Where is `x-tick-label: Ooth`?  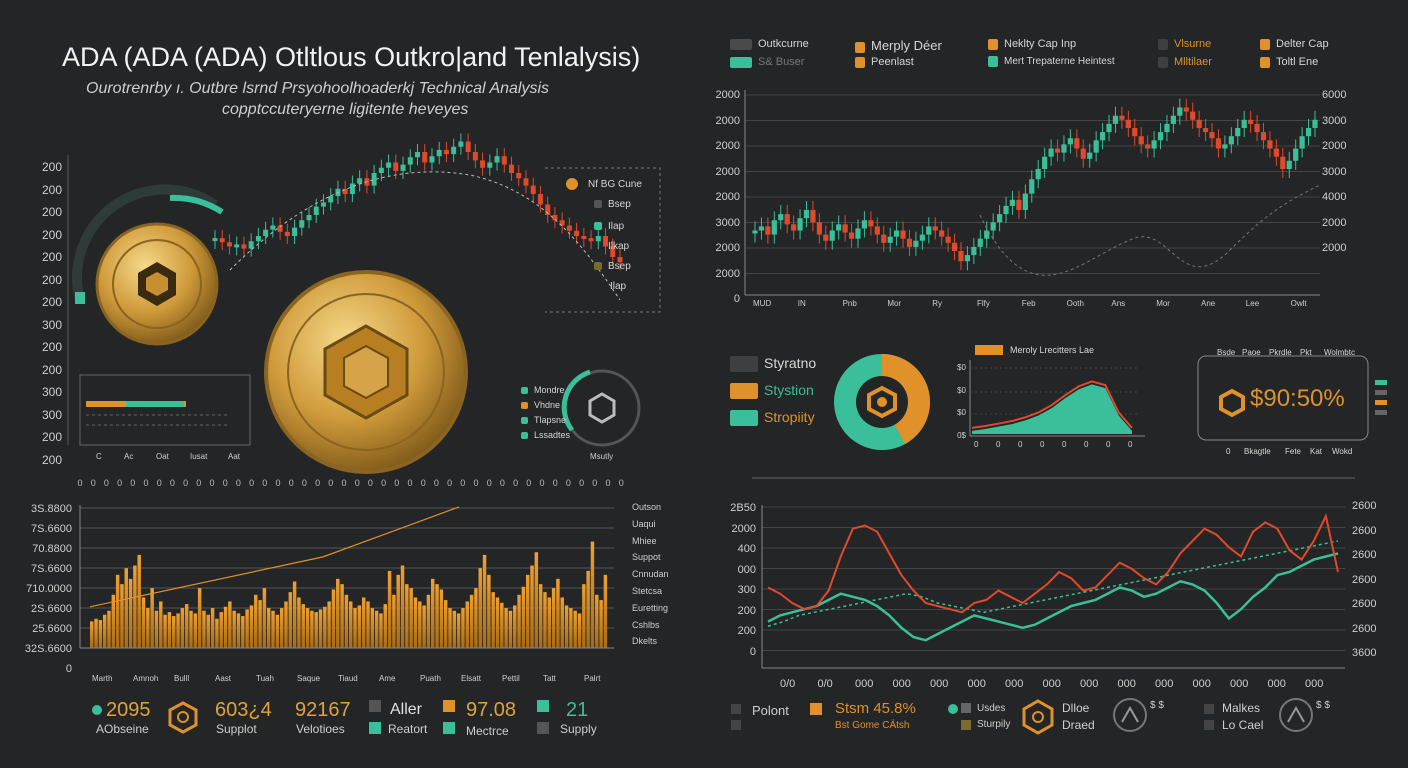
x-tick-label: Ooth is located at coordinates (1075, 303).